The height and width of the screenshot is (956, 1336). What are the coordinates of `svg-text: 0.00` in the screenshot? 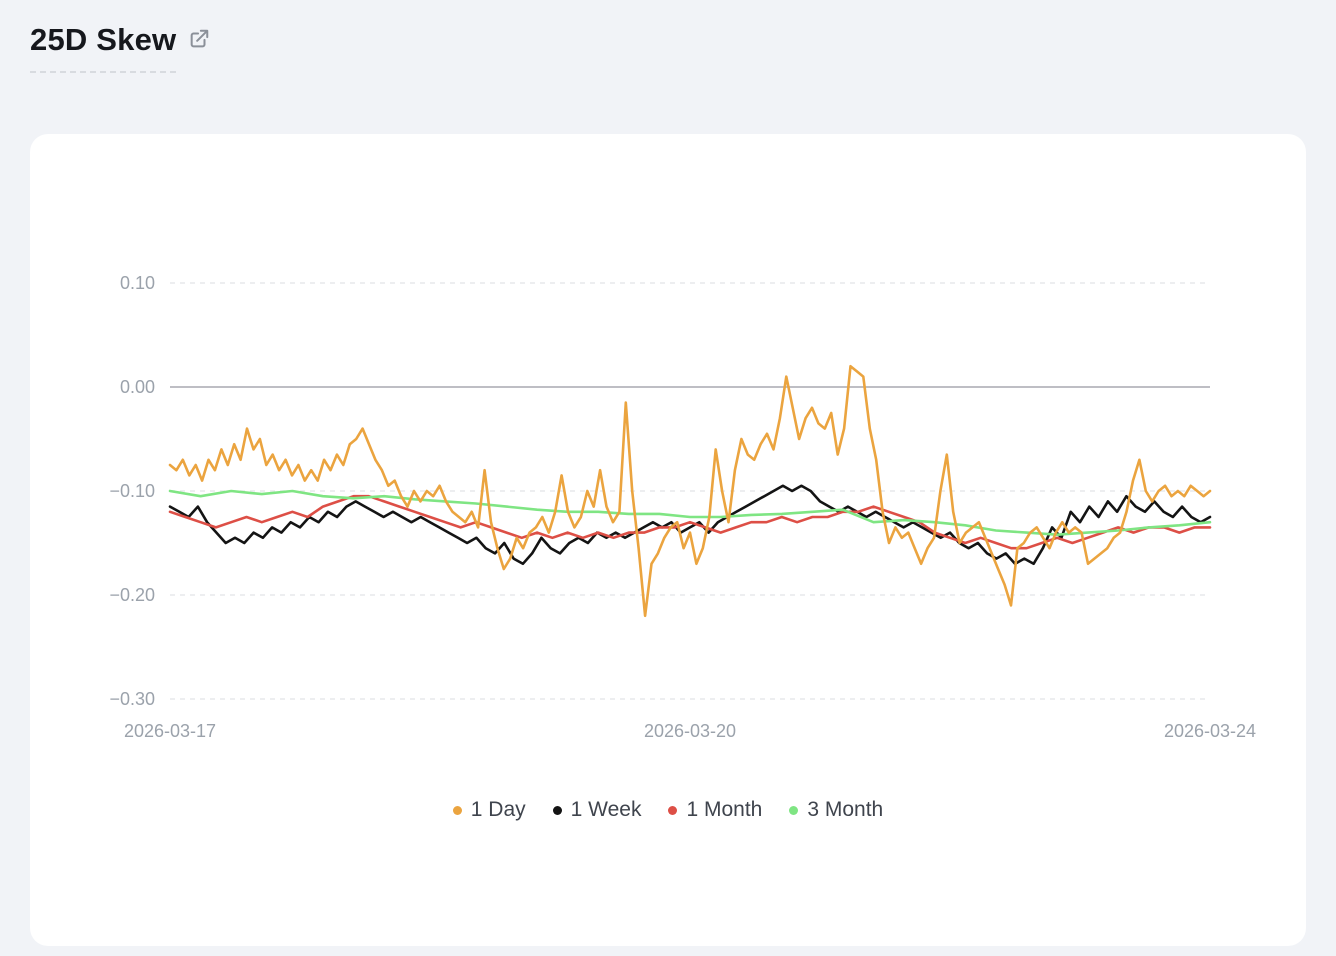 It's located at (137, 387).